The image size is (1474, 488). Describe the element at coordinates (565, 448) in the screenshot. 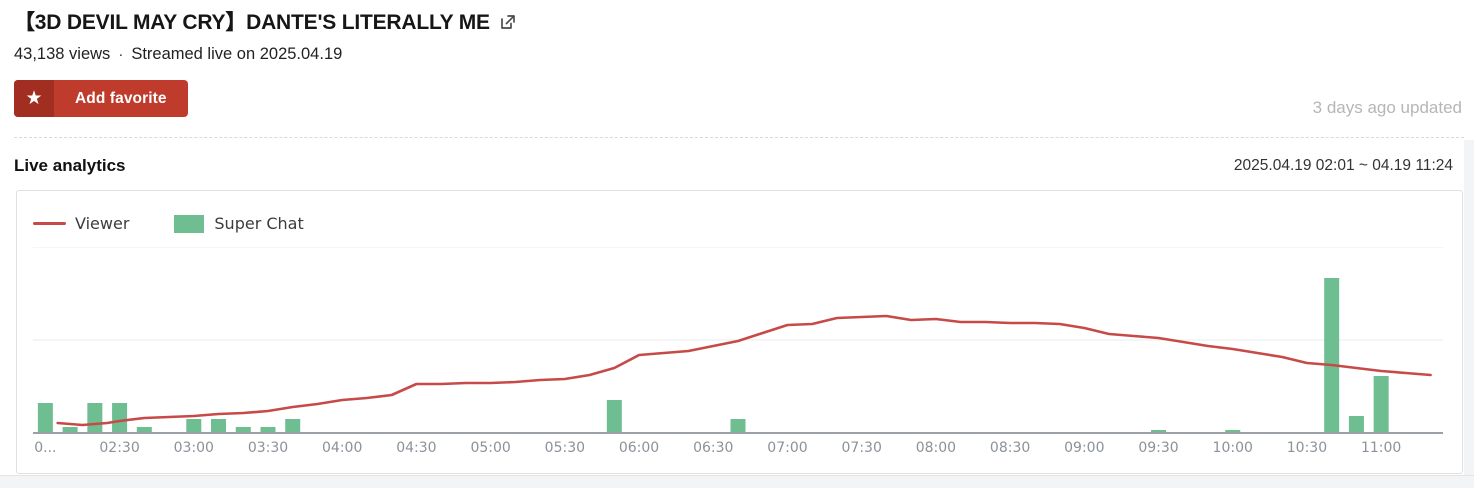

I see `x-tick-label: 05:30` at that location.